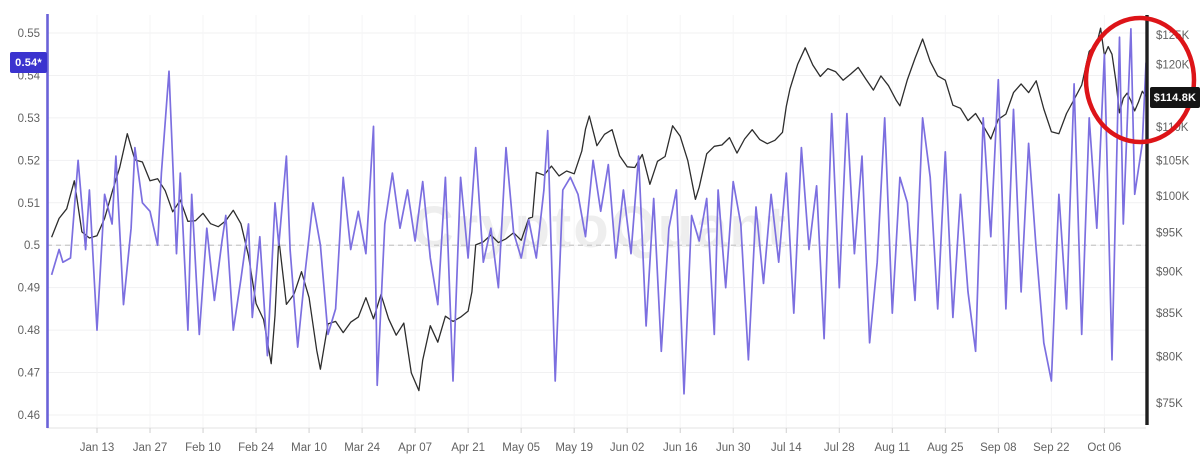 The image size is (1200, 461). Describe the element at coordinates (362, 448) in the screenshot. I see `x-axis-tick-label: Mar 24` at that location.